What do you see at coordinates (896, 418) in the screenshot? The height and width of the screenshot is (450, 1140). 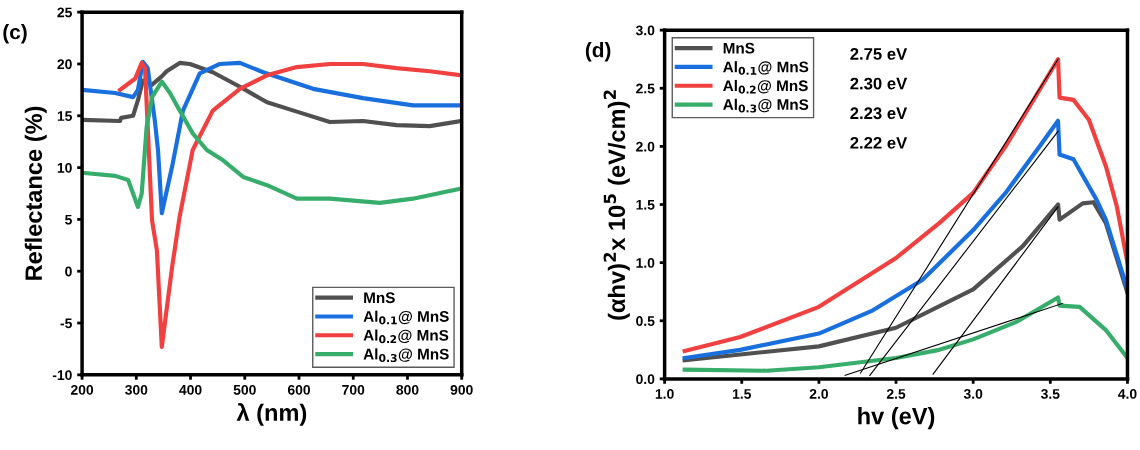 I see `x-axis-title: hv (eV)` at bounding box center [896, 418].